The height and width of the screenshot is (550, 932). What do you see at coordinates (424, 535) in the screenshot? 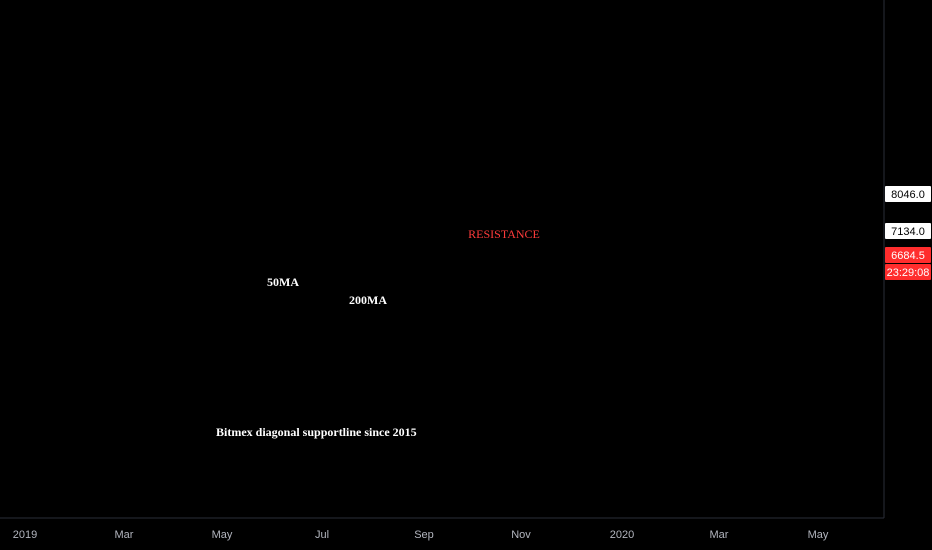
I see `x-tick-4: Sep` at bounding box center [424, 535].